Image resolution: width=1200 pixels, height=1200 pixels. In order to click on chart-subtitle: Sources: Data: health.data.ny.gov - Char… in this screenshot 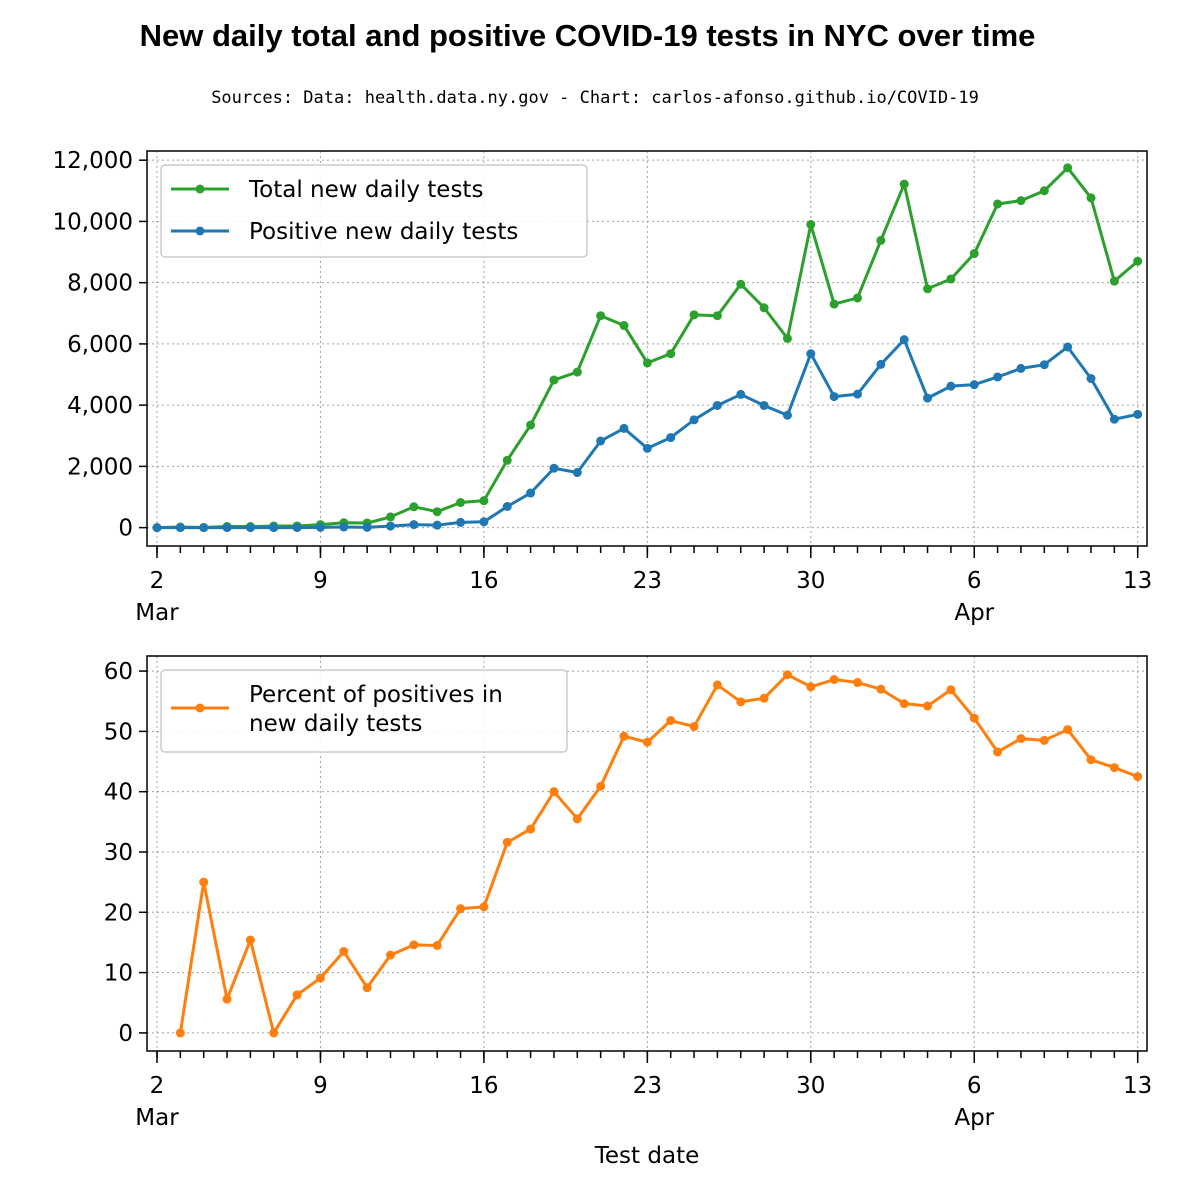, I will do `click(595, 98)`.